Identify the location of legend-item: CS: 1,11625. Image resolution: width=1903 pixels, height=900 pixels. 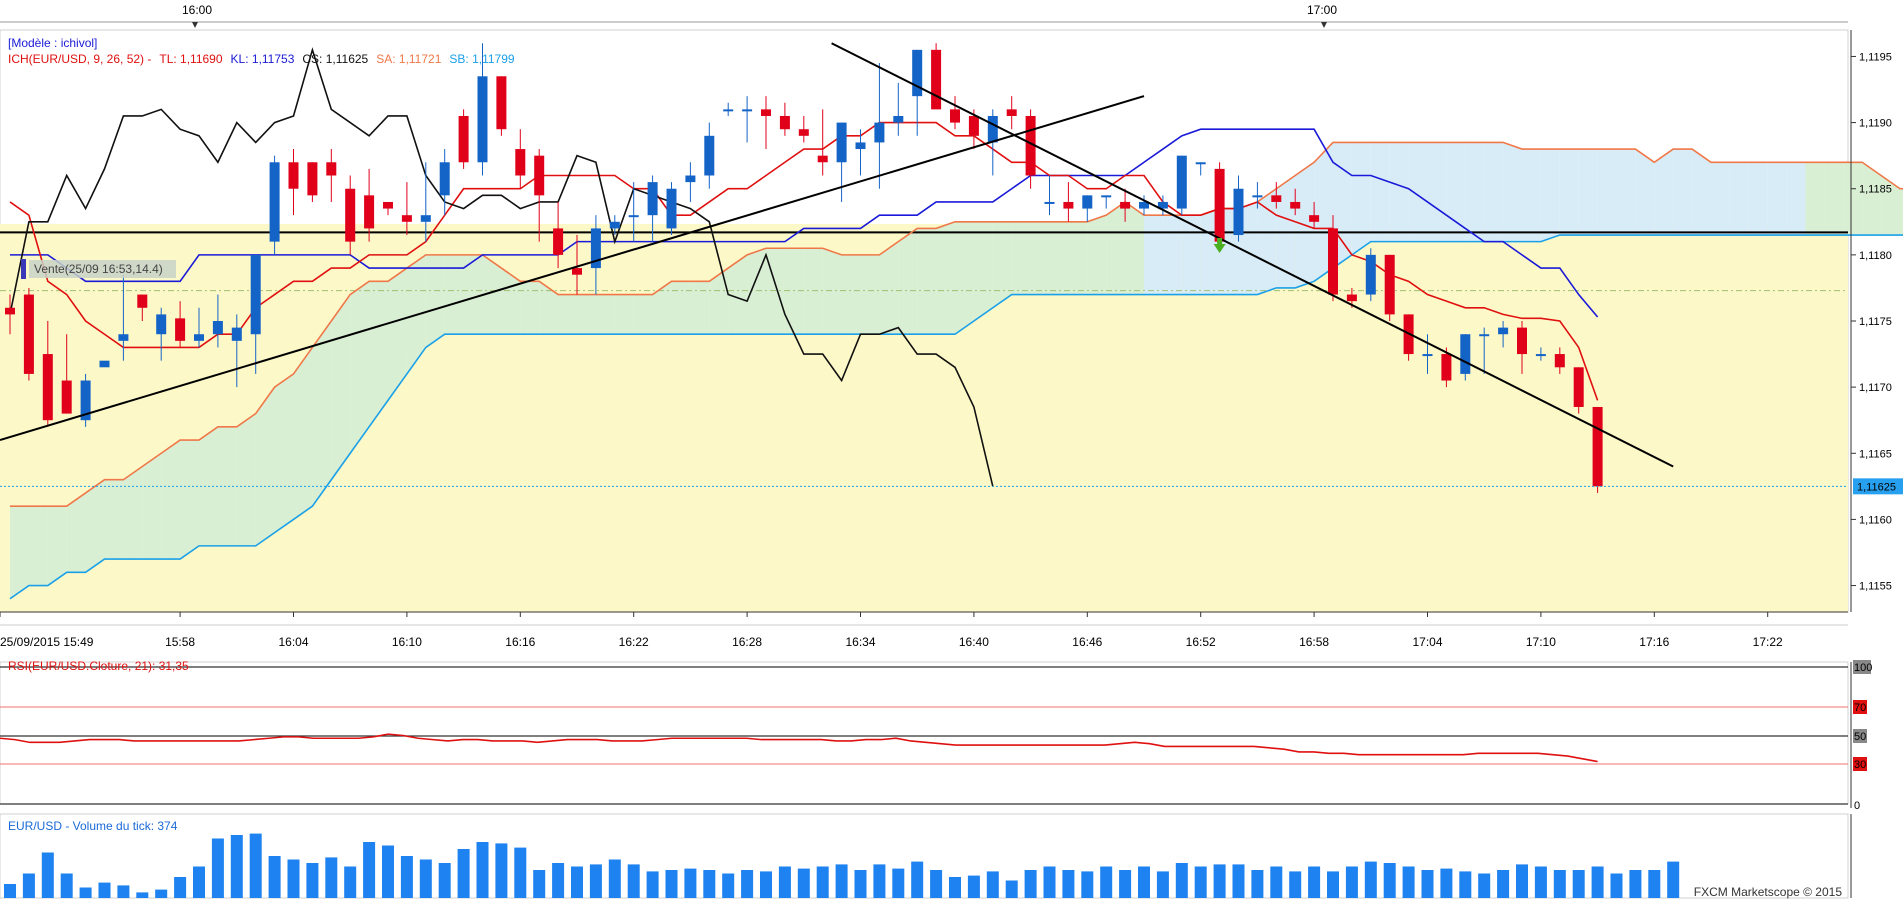
(335, 59).